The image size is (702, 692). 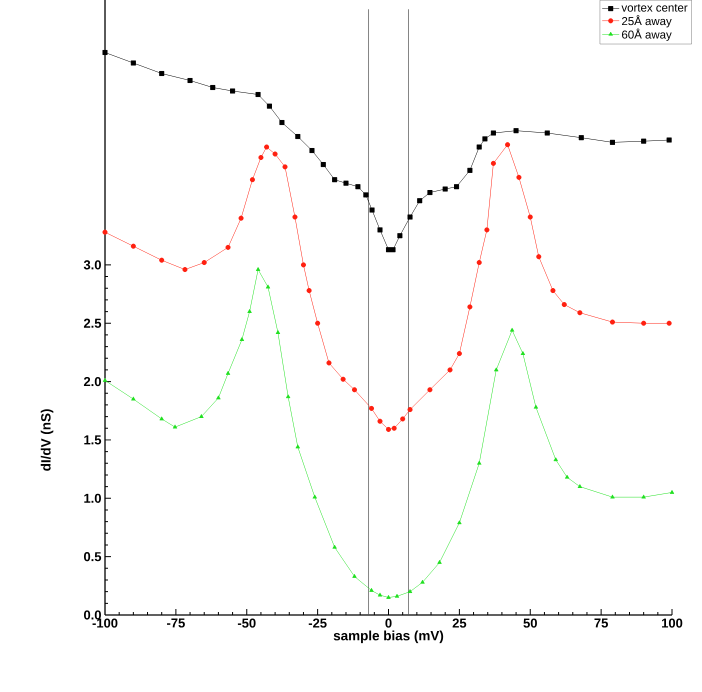 I want to click on y-tick-label: 1.5, so click(x=93, y=439).